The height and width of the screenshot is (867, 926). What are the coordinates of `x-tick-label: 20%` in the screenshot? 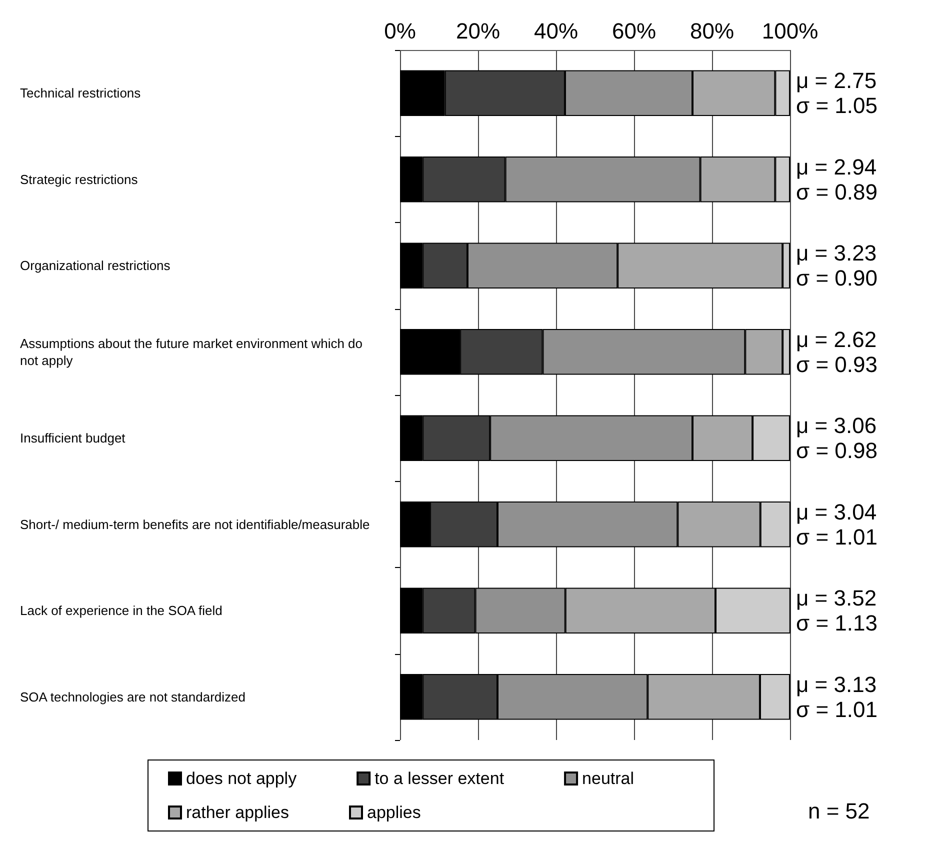 It's located at (478, 31).